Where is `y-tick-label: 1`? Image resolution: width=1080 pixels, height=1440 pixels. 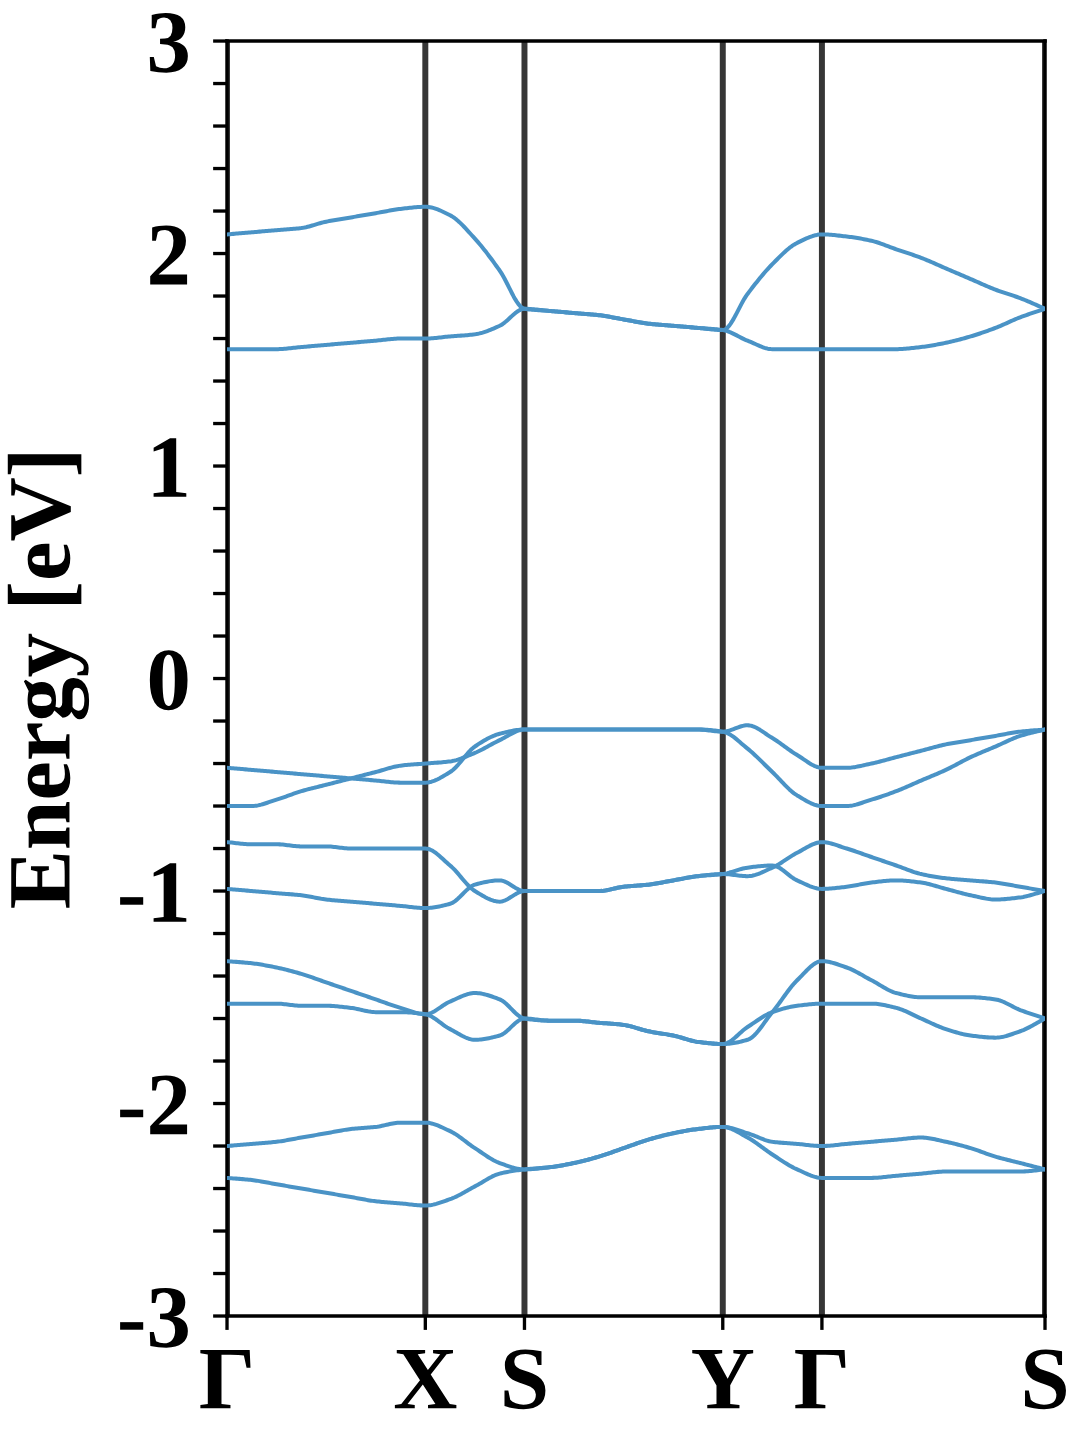
y-tick-label: 1 is located at coordinates (170, 467).